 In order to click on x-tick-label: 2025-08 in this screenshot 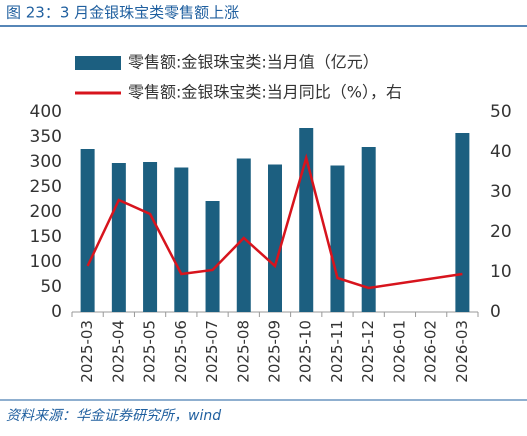, I will do `click(243, 351)`.